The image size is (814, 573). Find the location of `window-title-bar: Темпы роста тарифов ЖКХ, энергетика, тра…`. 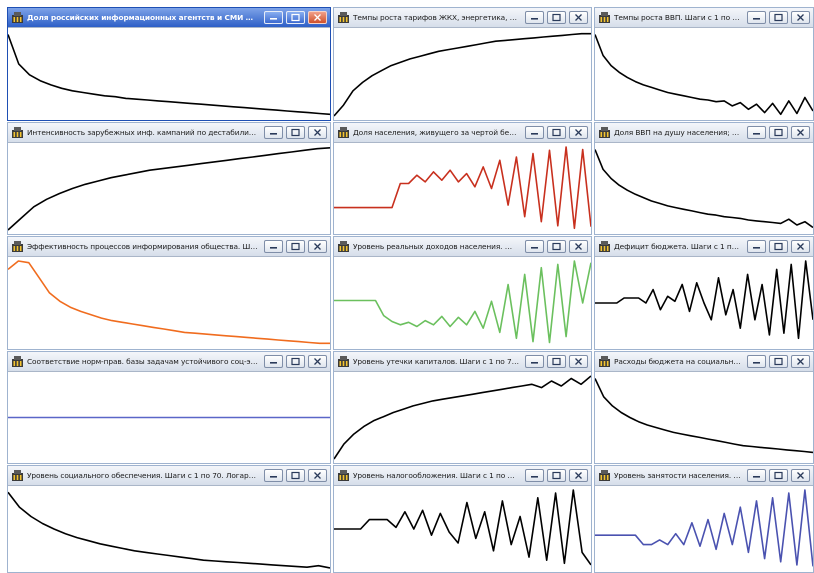

window-title-bar: Темпы роста тарифов ЖКХ, энергетика, тра… is located at coordinates (462, 18).